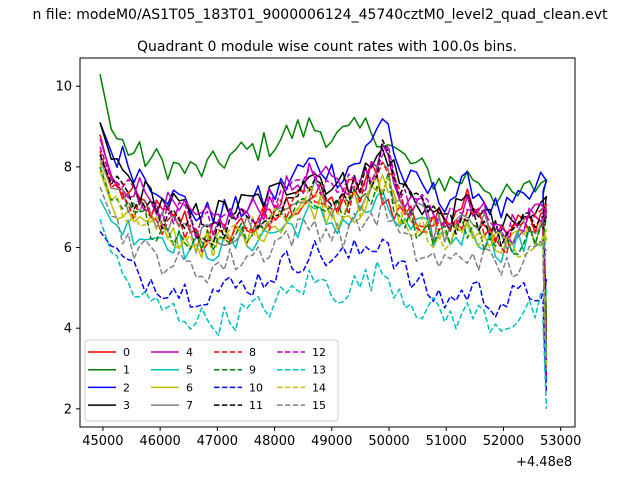  Describe the element at coordinates (126, 370) in the screenshot. I see `legend-label-1: 1` at that location.